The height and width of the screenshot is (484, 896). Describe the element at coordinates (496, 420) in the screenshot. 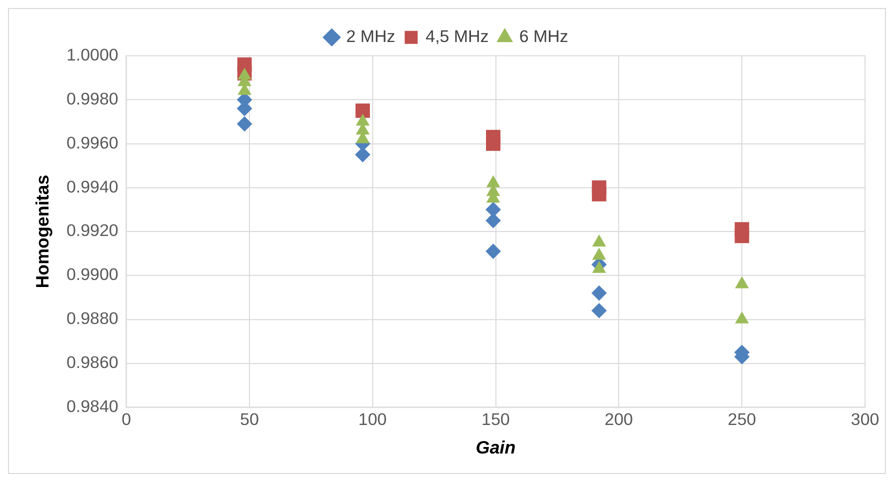

I see `x-tick-label: 150` at that location.